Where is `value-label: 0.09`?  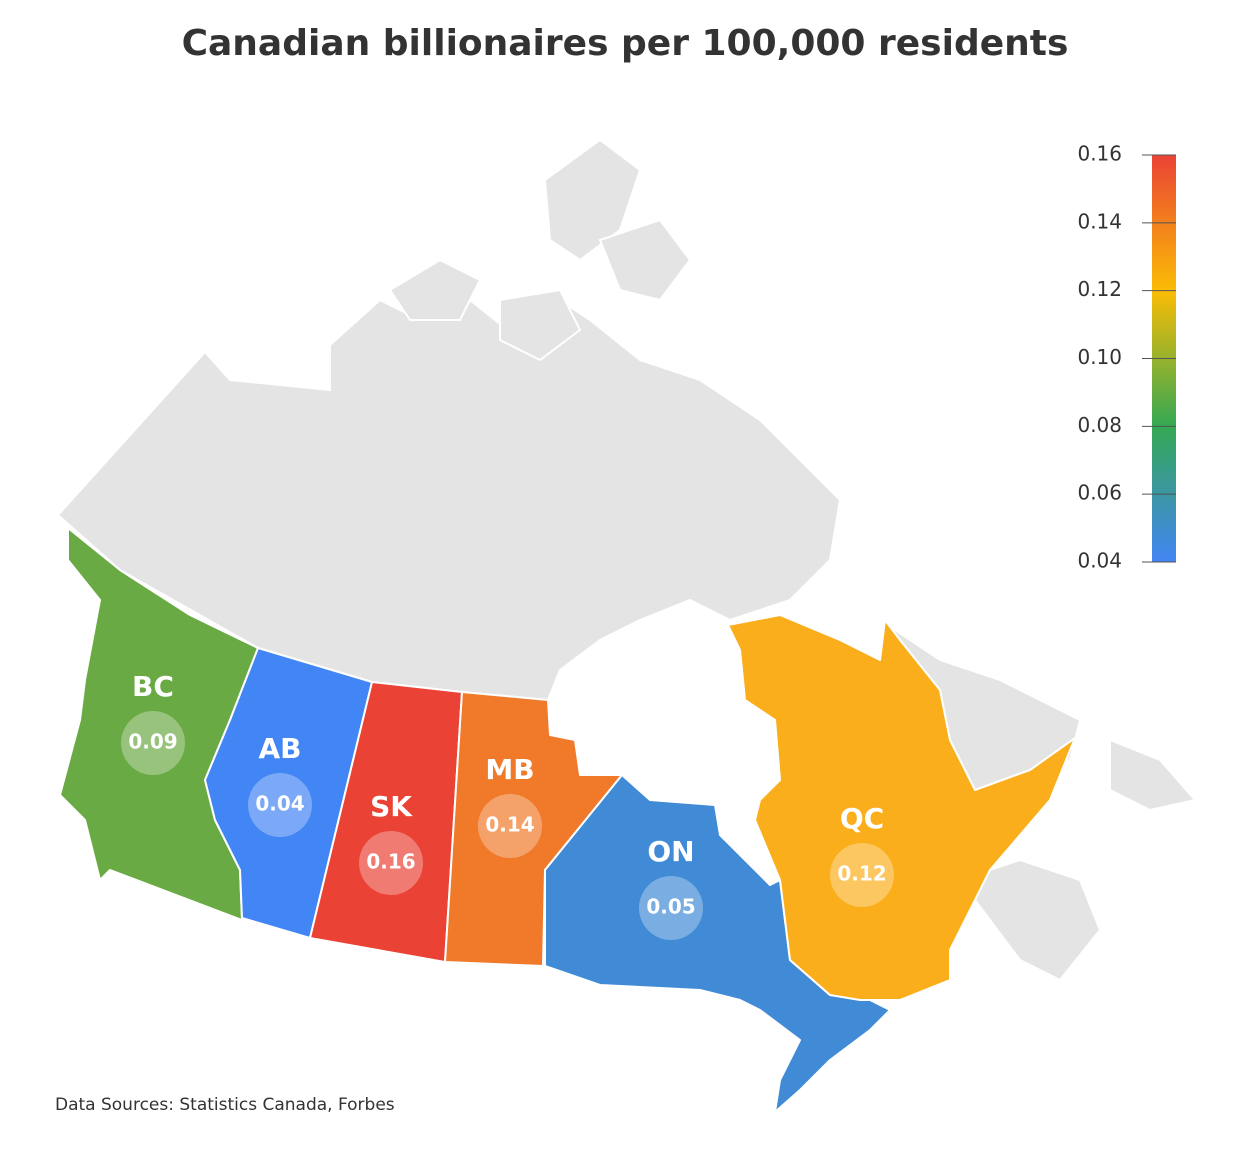 value-label: 0.09 is located at coordinates (152, 742).